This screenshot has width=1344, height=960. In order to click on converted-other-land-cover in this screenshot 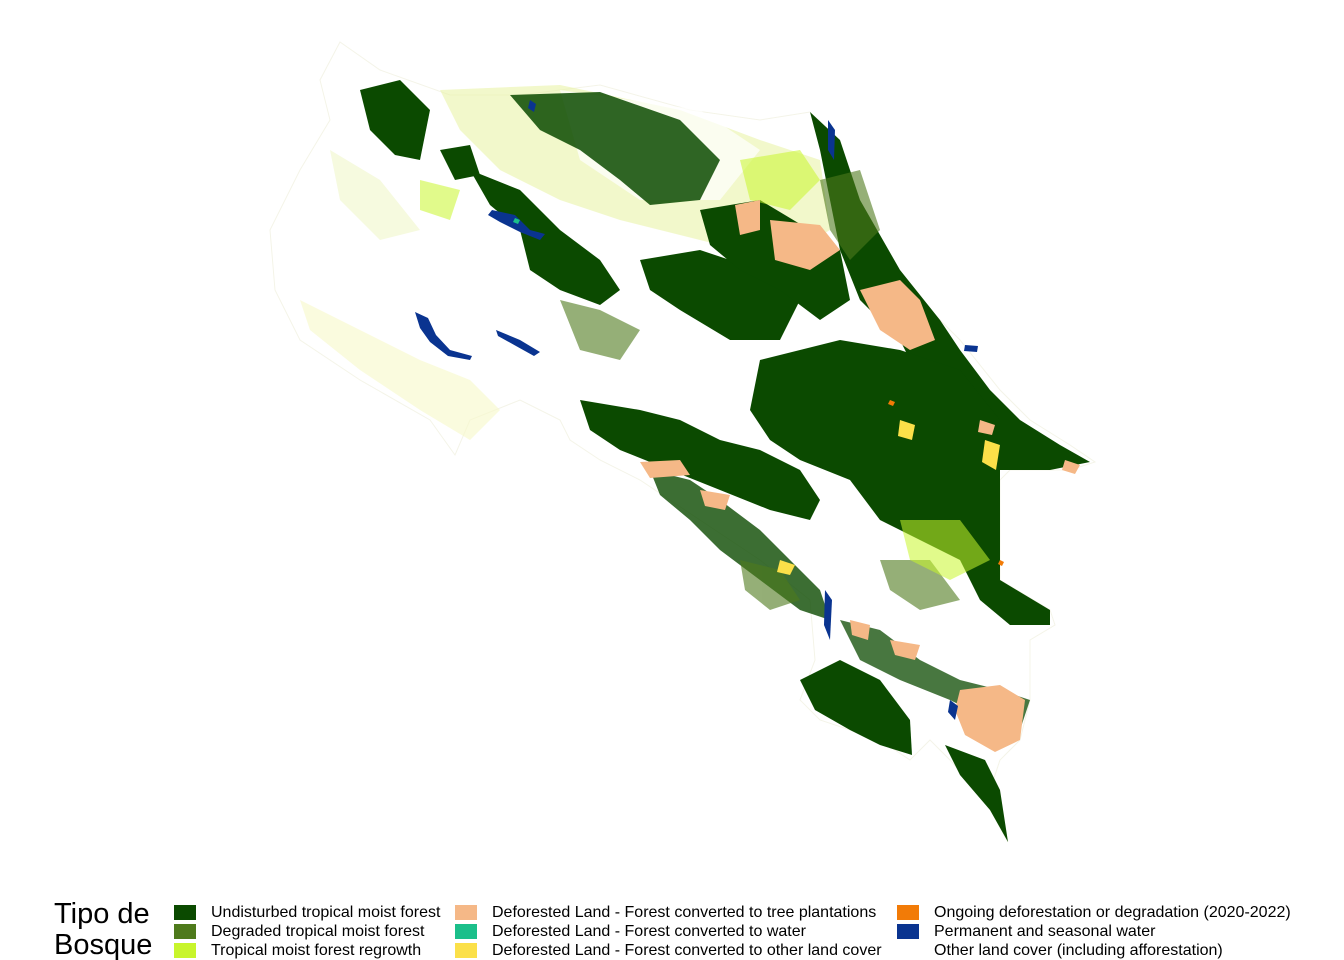, I will do `click(888, 497)`.